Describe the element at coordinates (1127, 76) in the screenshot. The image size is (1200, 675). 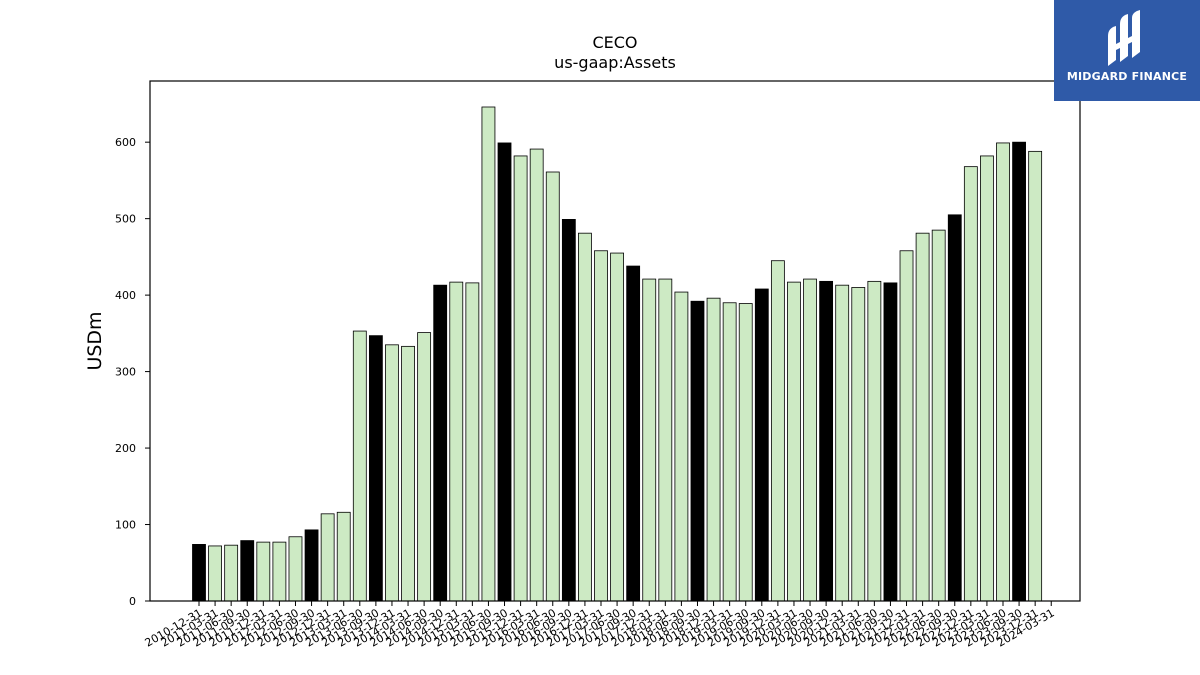
I see `logo-text: MIDGARD FINANCE` at that location.